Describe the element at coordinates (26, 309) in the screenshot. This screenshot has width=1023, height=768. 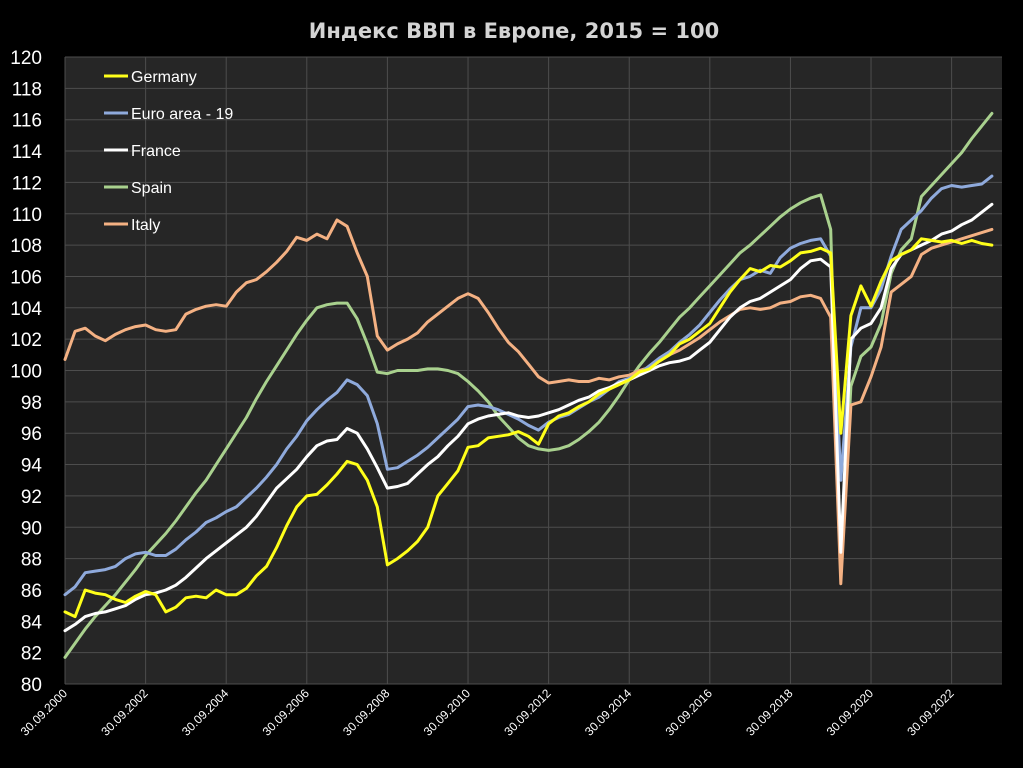
I see `y-tick-label: 104` at that location.